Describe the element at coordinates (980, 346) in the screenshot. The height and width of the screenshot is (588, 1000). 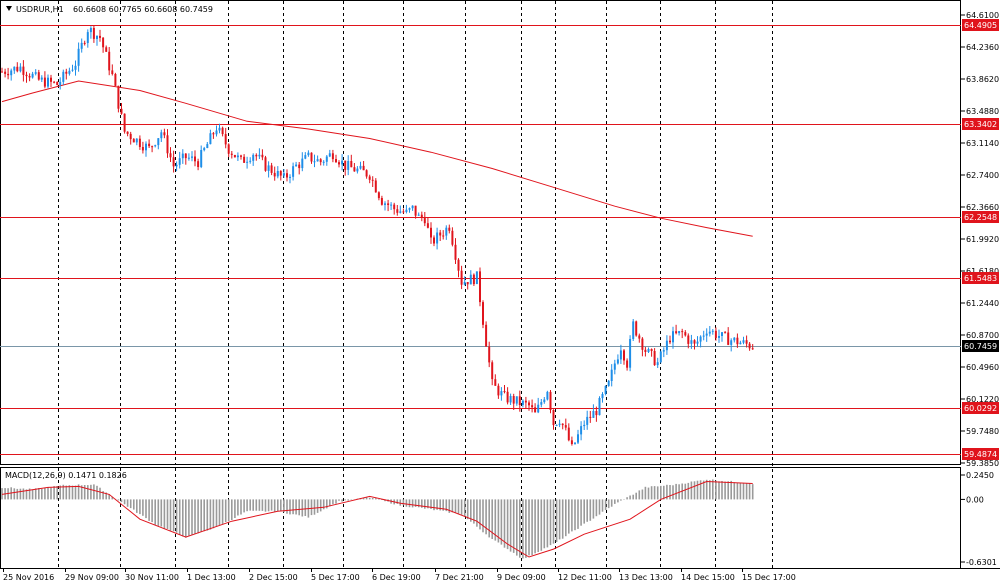
I see `current-price-label: 60.7459` at that location.